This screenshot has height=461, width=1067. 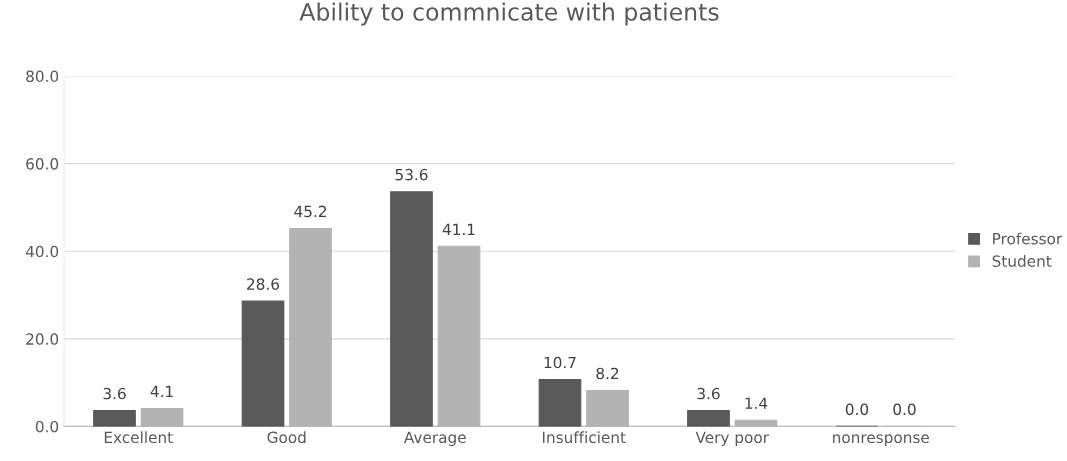 What do you see at coordinates (42, 76) in the screenshot?
I see `y-tick-label: 80.0` at bounding box center [42, 76].